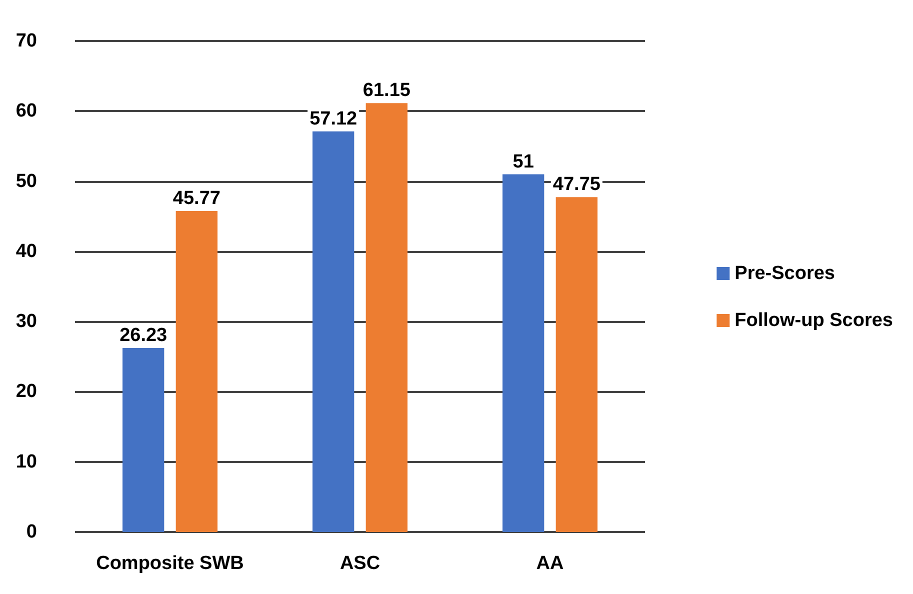 The height and width of the screenshot is (594, 913). What do you see at coordinates (523, 161) in the screenshot?
I see `data-label: 51` at bounding box center [523, 161].